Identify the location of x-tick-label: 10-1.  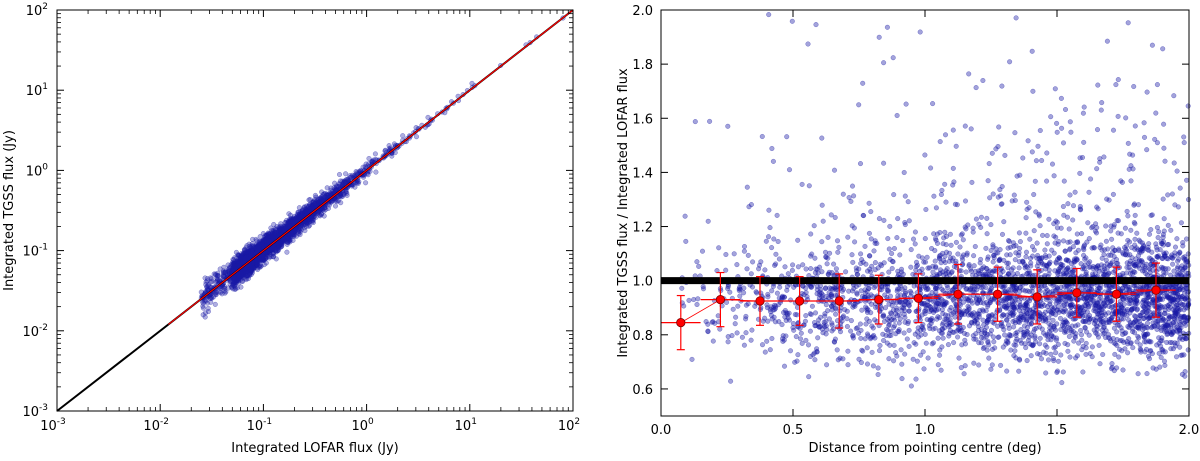
(260, 425).